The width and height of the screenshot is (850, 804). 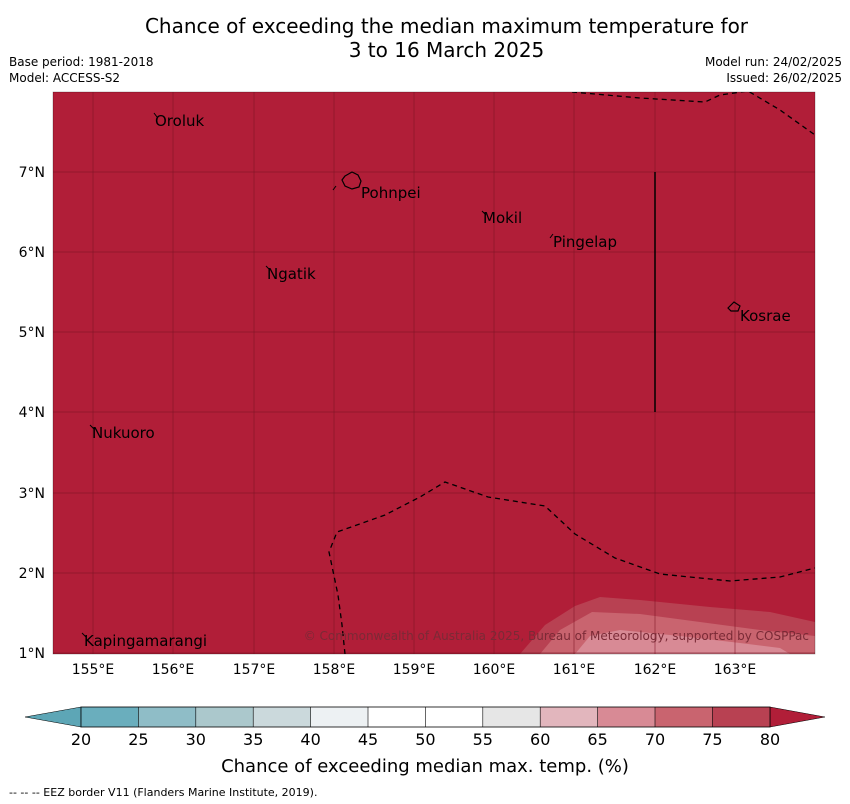 What do you see at coordinates (32, 494) in the screenshot?
I see `lat-label-3n: 3°N` at bounding box center [32, 494].